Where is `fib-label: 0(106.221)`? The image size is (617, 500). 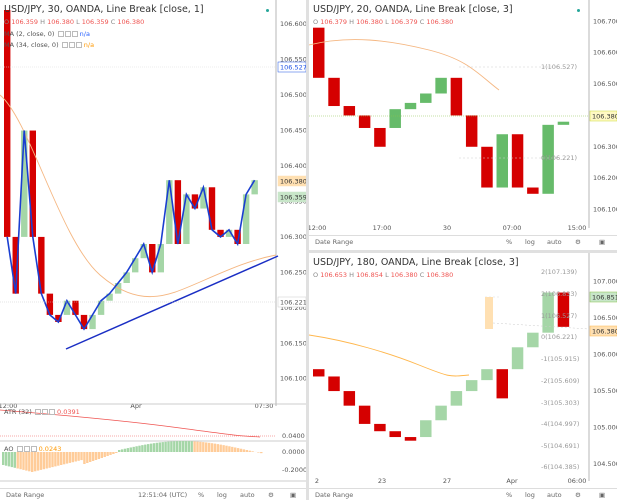
fib-label: 0(106.221) is located at coordinates (559, 337).